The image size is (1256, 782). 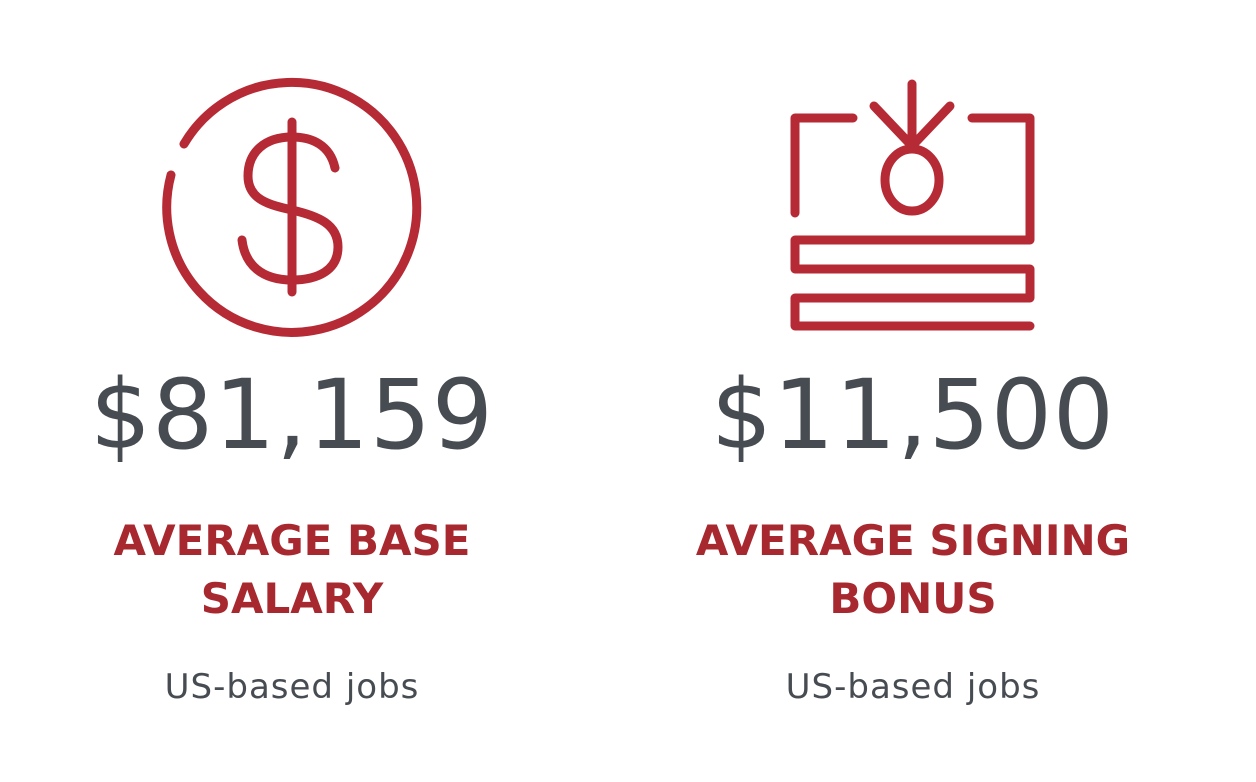 What do you see at coordinates (292, 598) in the screenshot?
I see `stat-label: SALARY` at bounding box center [292, 598].